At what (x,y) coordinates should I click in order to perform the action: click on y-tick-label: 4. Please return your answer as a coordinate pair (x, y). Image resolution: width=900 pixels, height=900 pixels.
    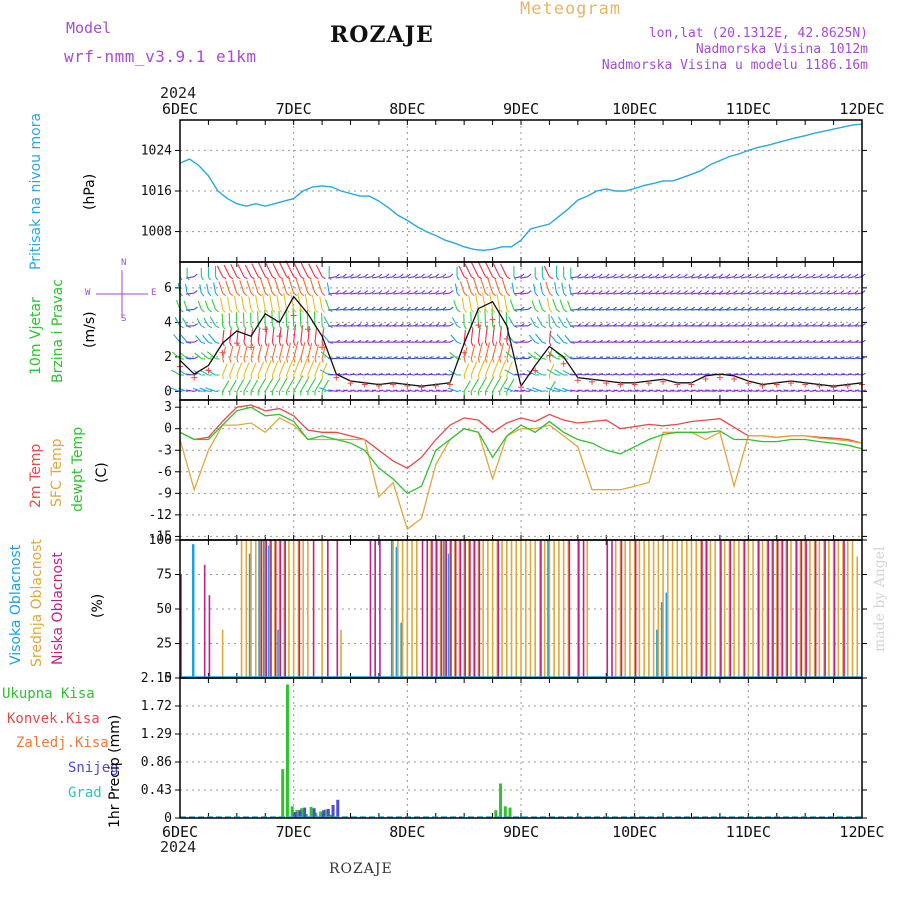
    Looking at the image, I should click on (168, 322).